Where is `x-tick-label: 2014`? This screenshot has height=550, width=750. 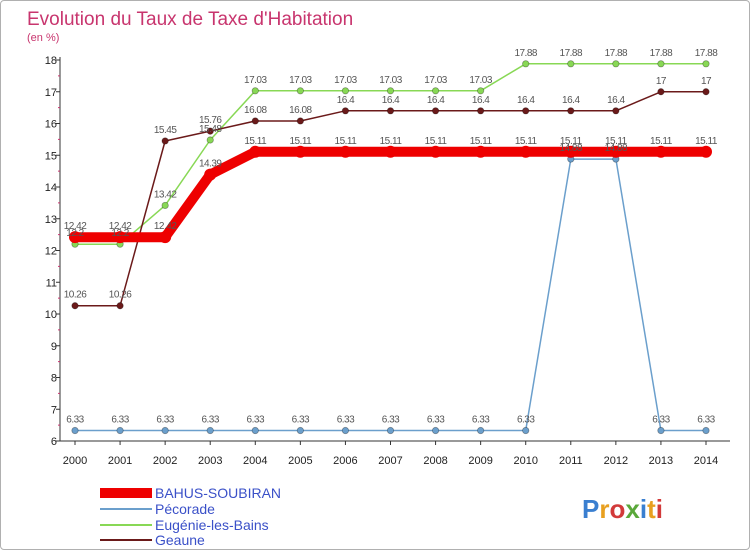 x-tick-label: 2014 is located at coordinates (706, 461).